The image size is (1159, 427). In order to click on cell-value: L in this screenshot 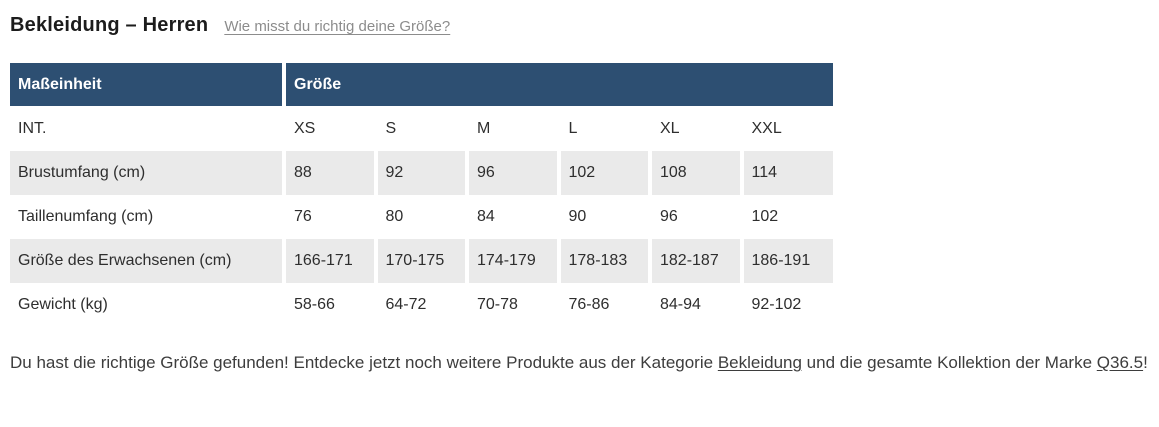, I will do `click(603, 128)`.